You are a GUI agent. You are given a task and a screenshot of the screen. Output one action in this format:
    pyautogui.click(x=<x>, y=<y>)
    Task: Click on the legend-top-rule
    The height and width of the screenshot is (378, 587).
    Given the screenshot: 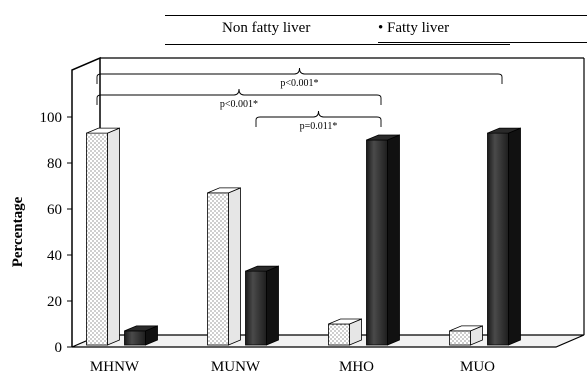 What is the action you would take?
    pyautogui.click(x=376, y=15)
    